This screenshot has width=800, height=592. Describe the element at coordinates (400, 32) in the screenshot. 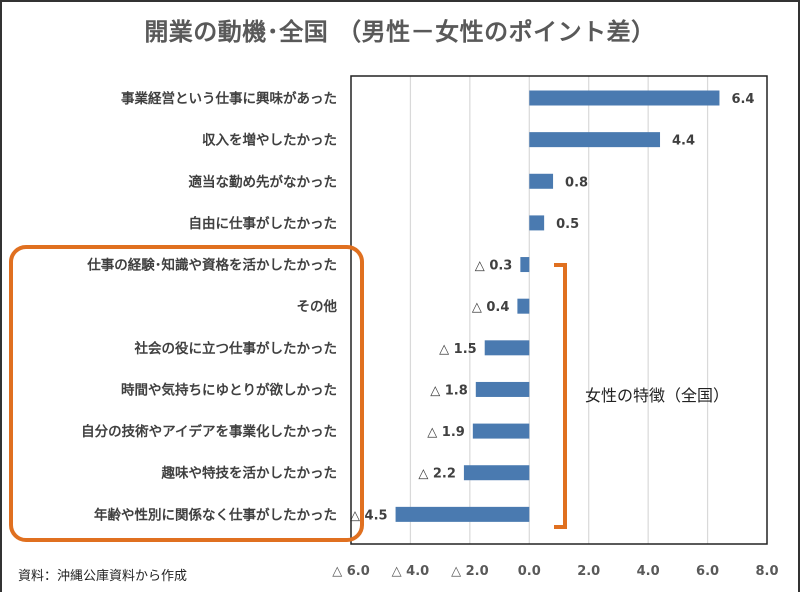

I see `chart-title: 開業の動機･全国 （男性－女性のポイント差）` at that location.